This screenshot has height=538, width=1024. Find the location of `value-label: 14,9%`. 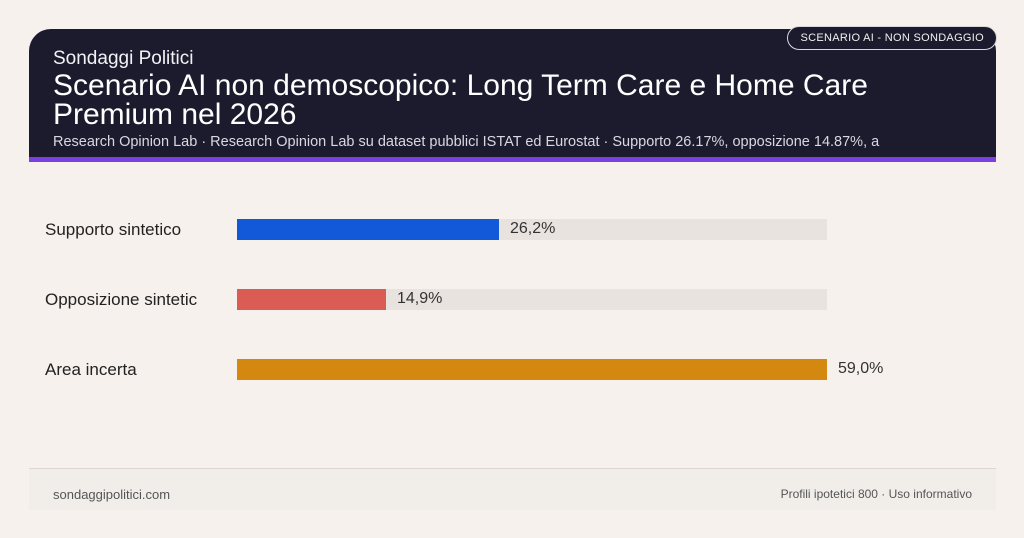

value-label: 14,9% is located at coordinates (420, 298).